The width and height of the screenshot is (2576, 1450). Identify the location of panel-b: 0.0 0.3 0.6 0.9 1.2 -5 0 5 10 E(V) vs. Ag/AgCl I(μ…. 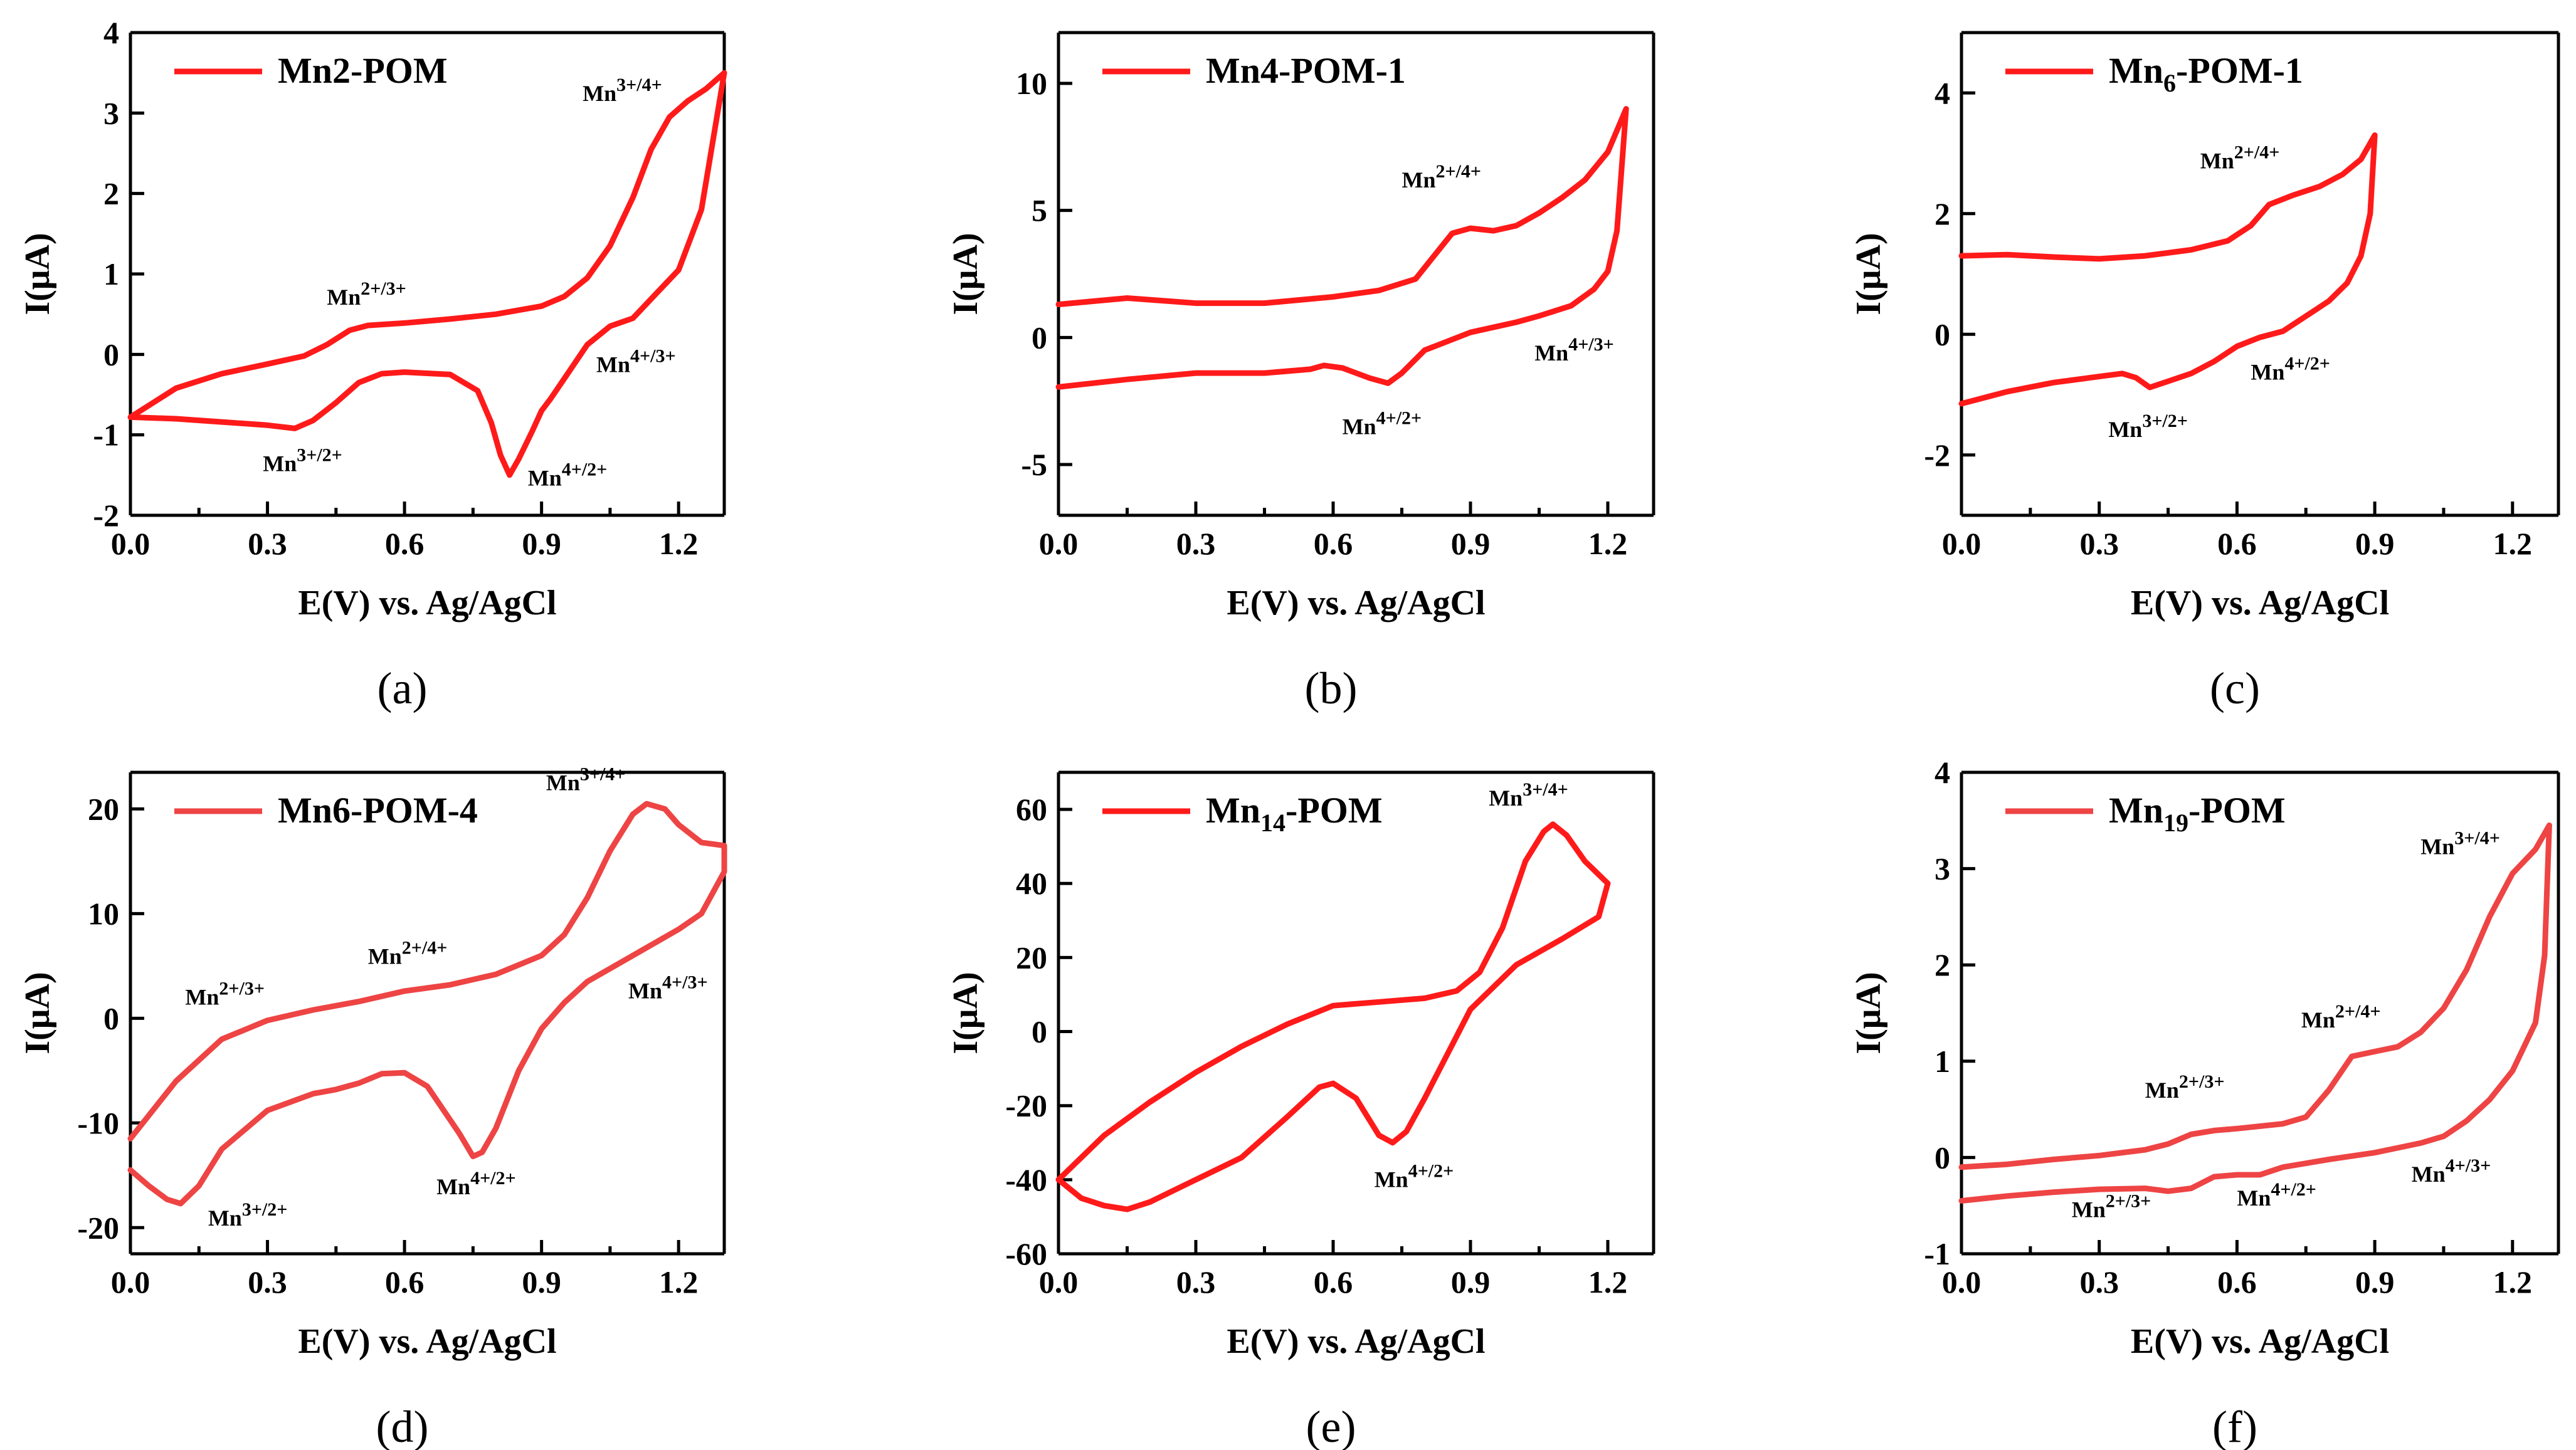
(1300, 372).